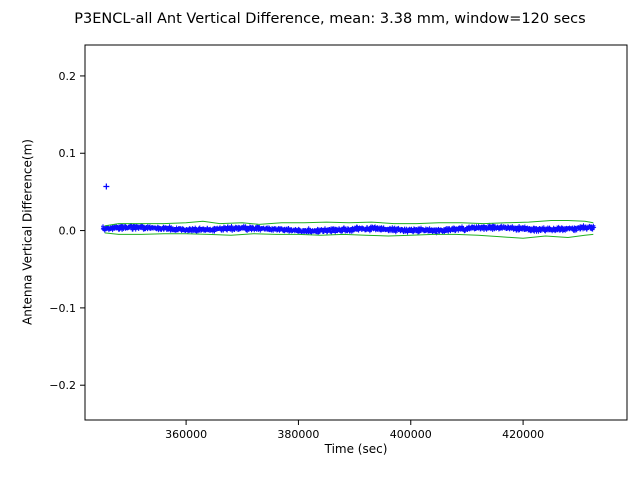  I want to click on y-tick-label: 0.0, so click(68, 231).